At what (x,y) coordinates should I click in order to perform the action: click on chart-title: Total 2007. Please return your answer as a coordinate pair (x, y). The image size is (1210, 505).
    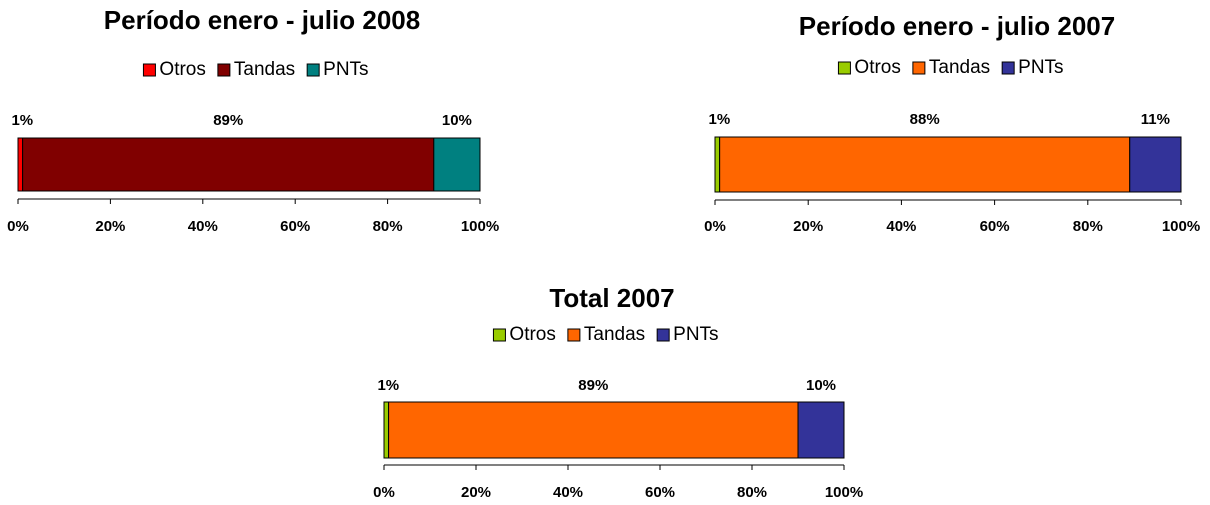
    Looking at the image, I should click on (611, 298).